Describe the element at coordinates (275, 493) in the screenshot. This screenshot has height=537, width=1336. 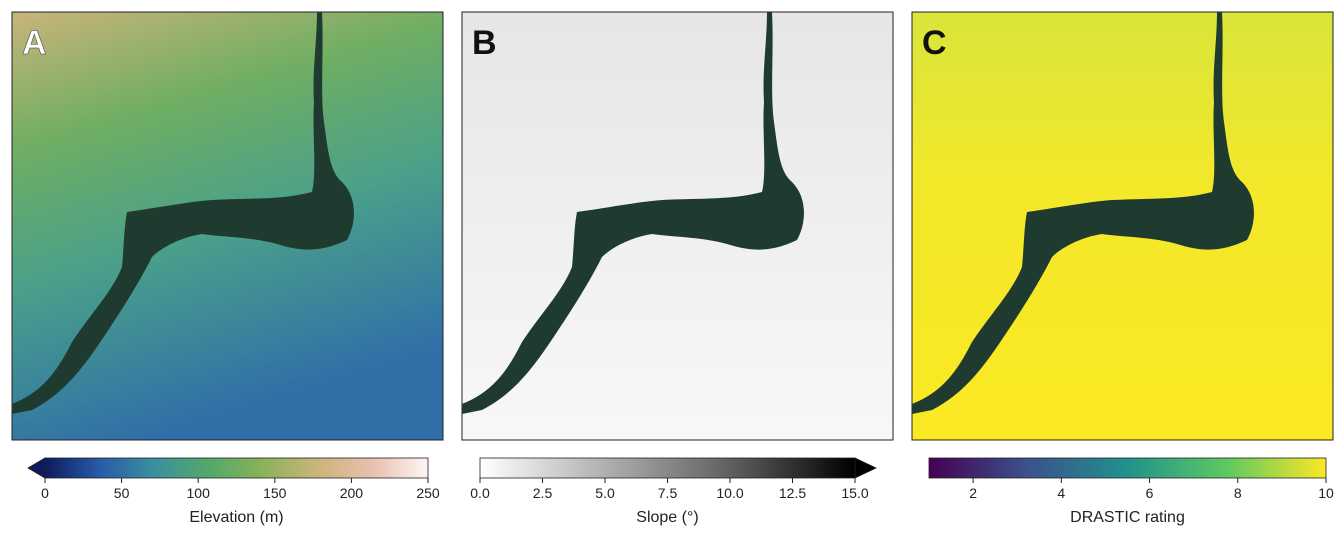
I see `colorbar-tick-label: 150` at that location.